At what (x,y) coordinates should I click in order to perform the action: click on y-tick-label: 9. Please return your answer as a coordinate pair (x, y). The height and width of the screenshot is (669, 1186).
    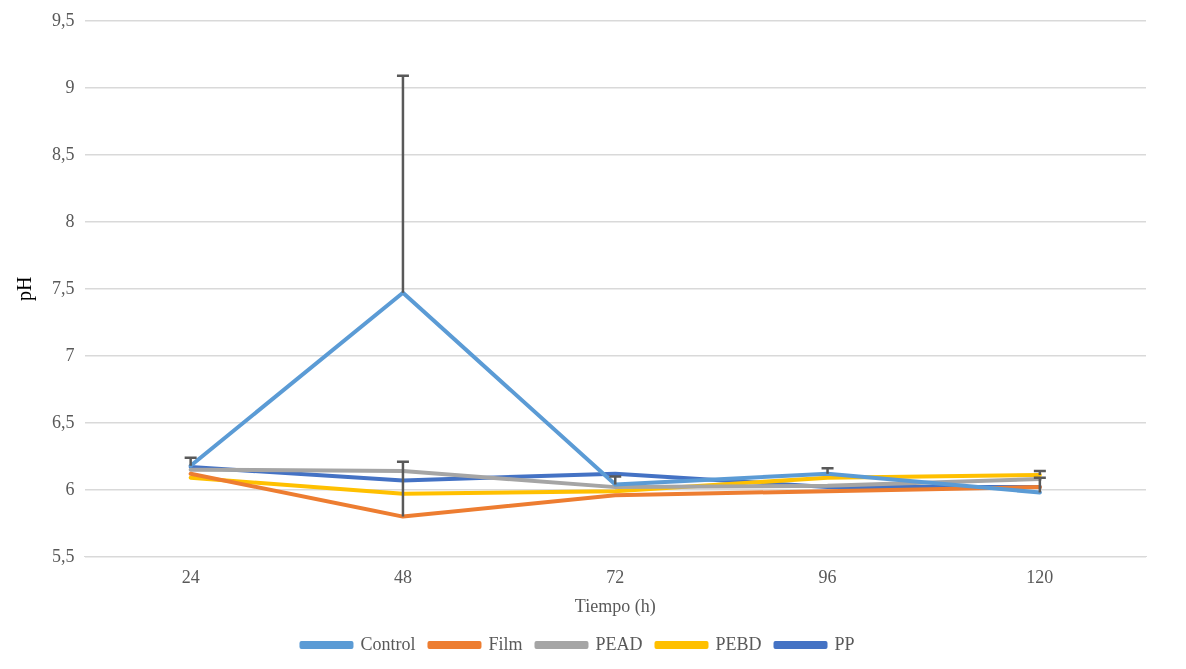
    Looking at the image, I should click on (70, 86).